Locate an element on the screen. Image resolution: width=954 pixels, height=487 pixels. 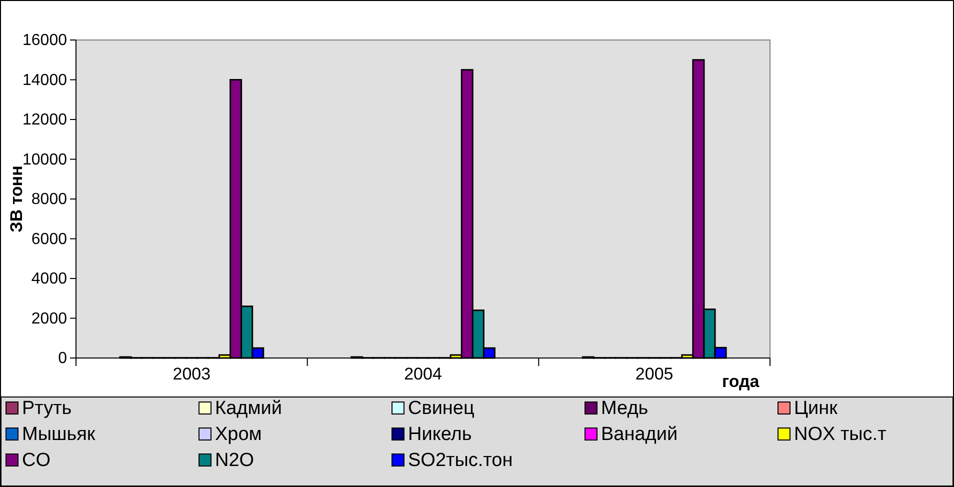
y-tick-label: 14000 is located at coordinates (45, 80).